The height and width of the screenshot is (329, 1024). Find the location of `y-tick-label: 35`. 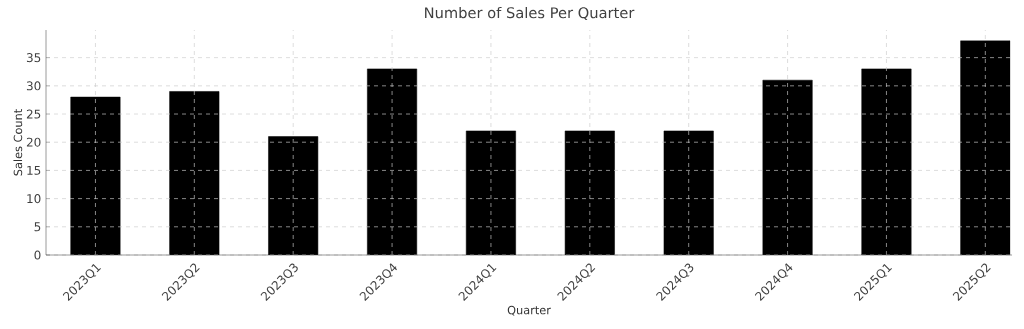

y-tick-label: 35 is located at coordinates (33, 58).